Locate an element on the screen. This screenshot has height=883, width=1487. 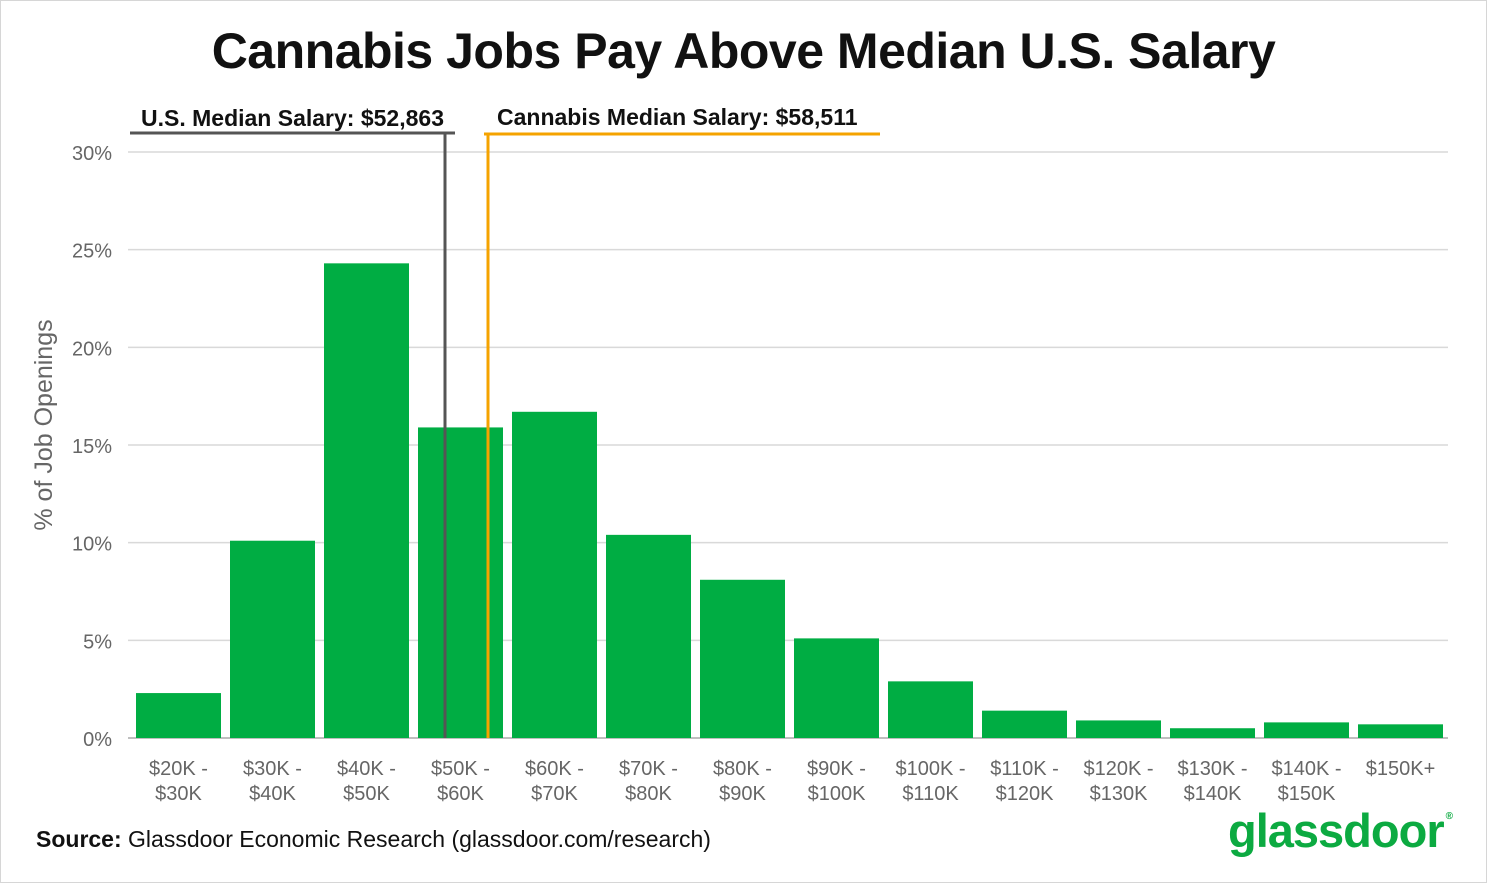
x-tick-label: $100K is located at coordinates (837, 794).